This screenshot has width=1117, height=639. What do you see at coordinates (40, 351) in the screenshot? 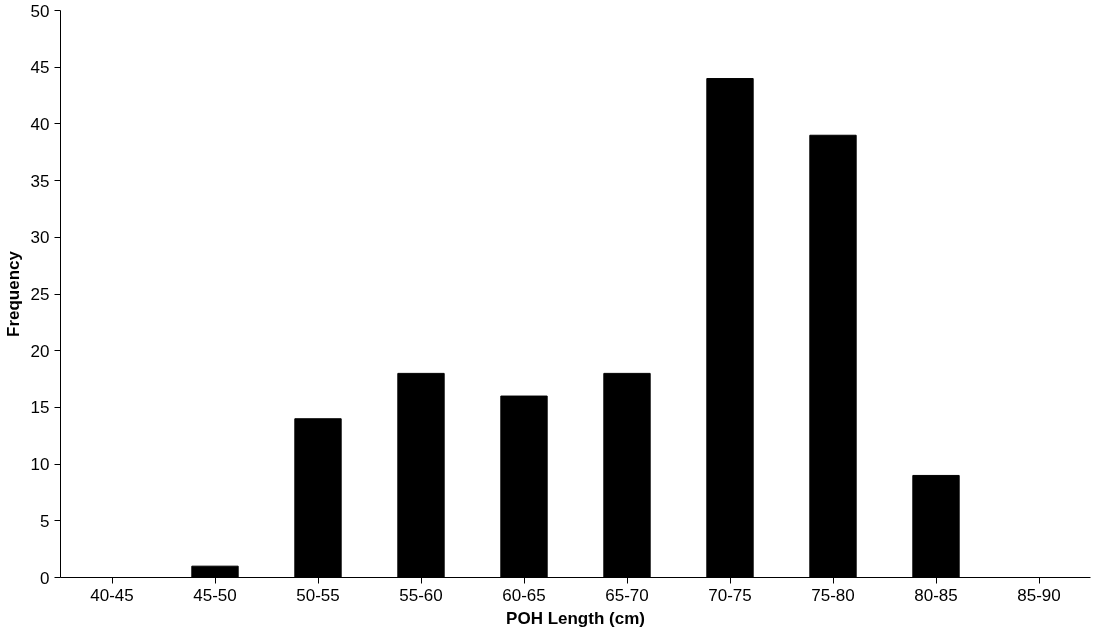
I see `y-tick-label: 20` at bounding box center [40, 351].